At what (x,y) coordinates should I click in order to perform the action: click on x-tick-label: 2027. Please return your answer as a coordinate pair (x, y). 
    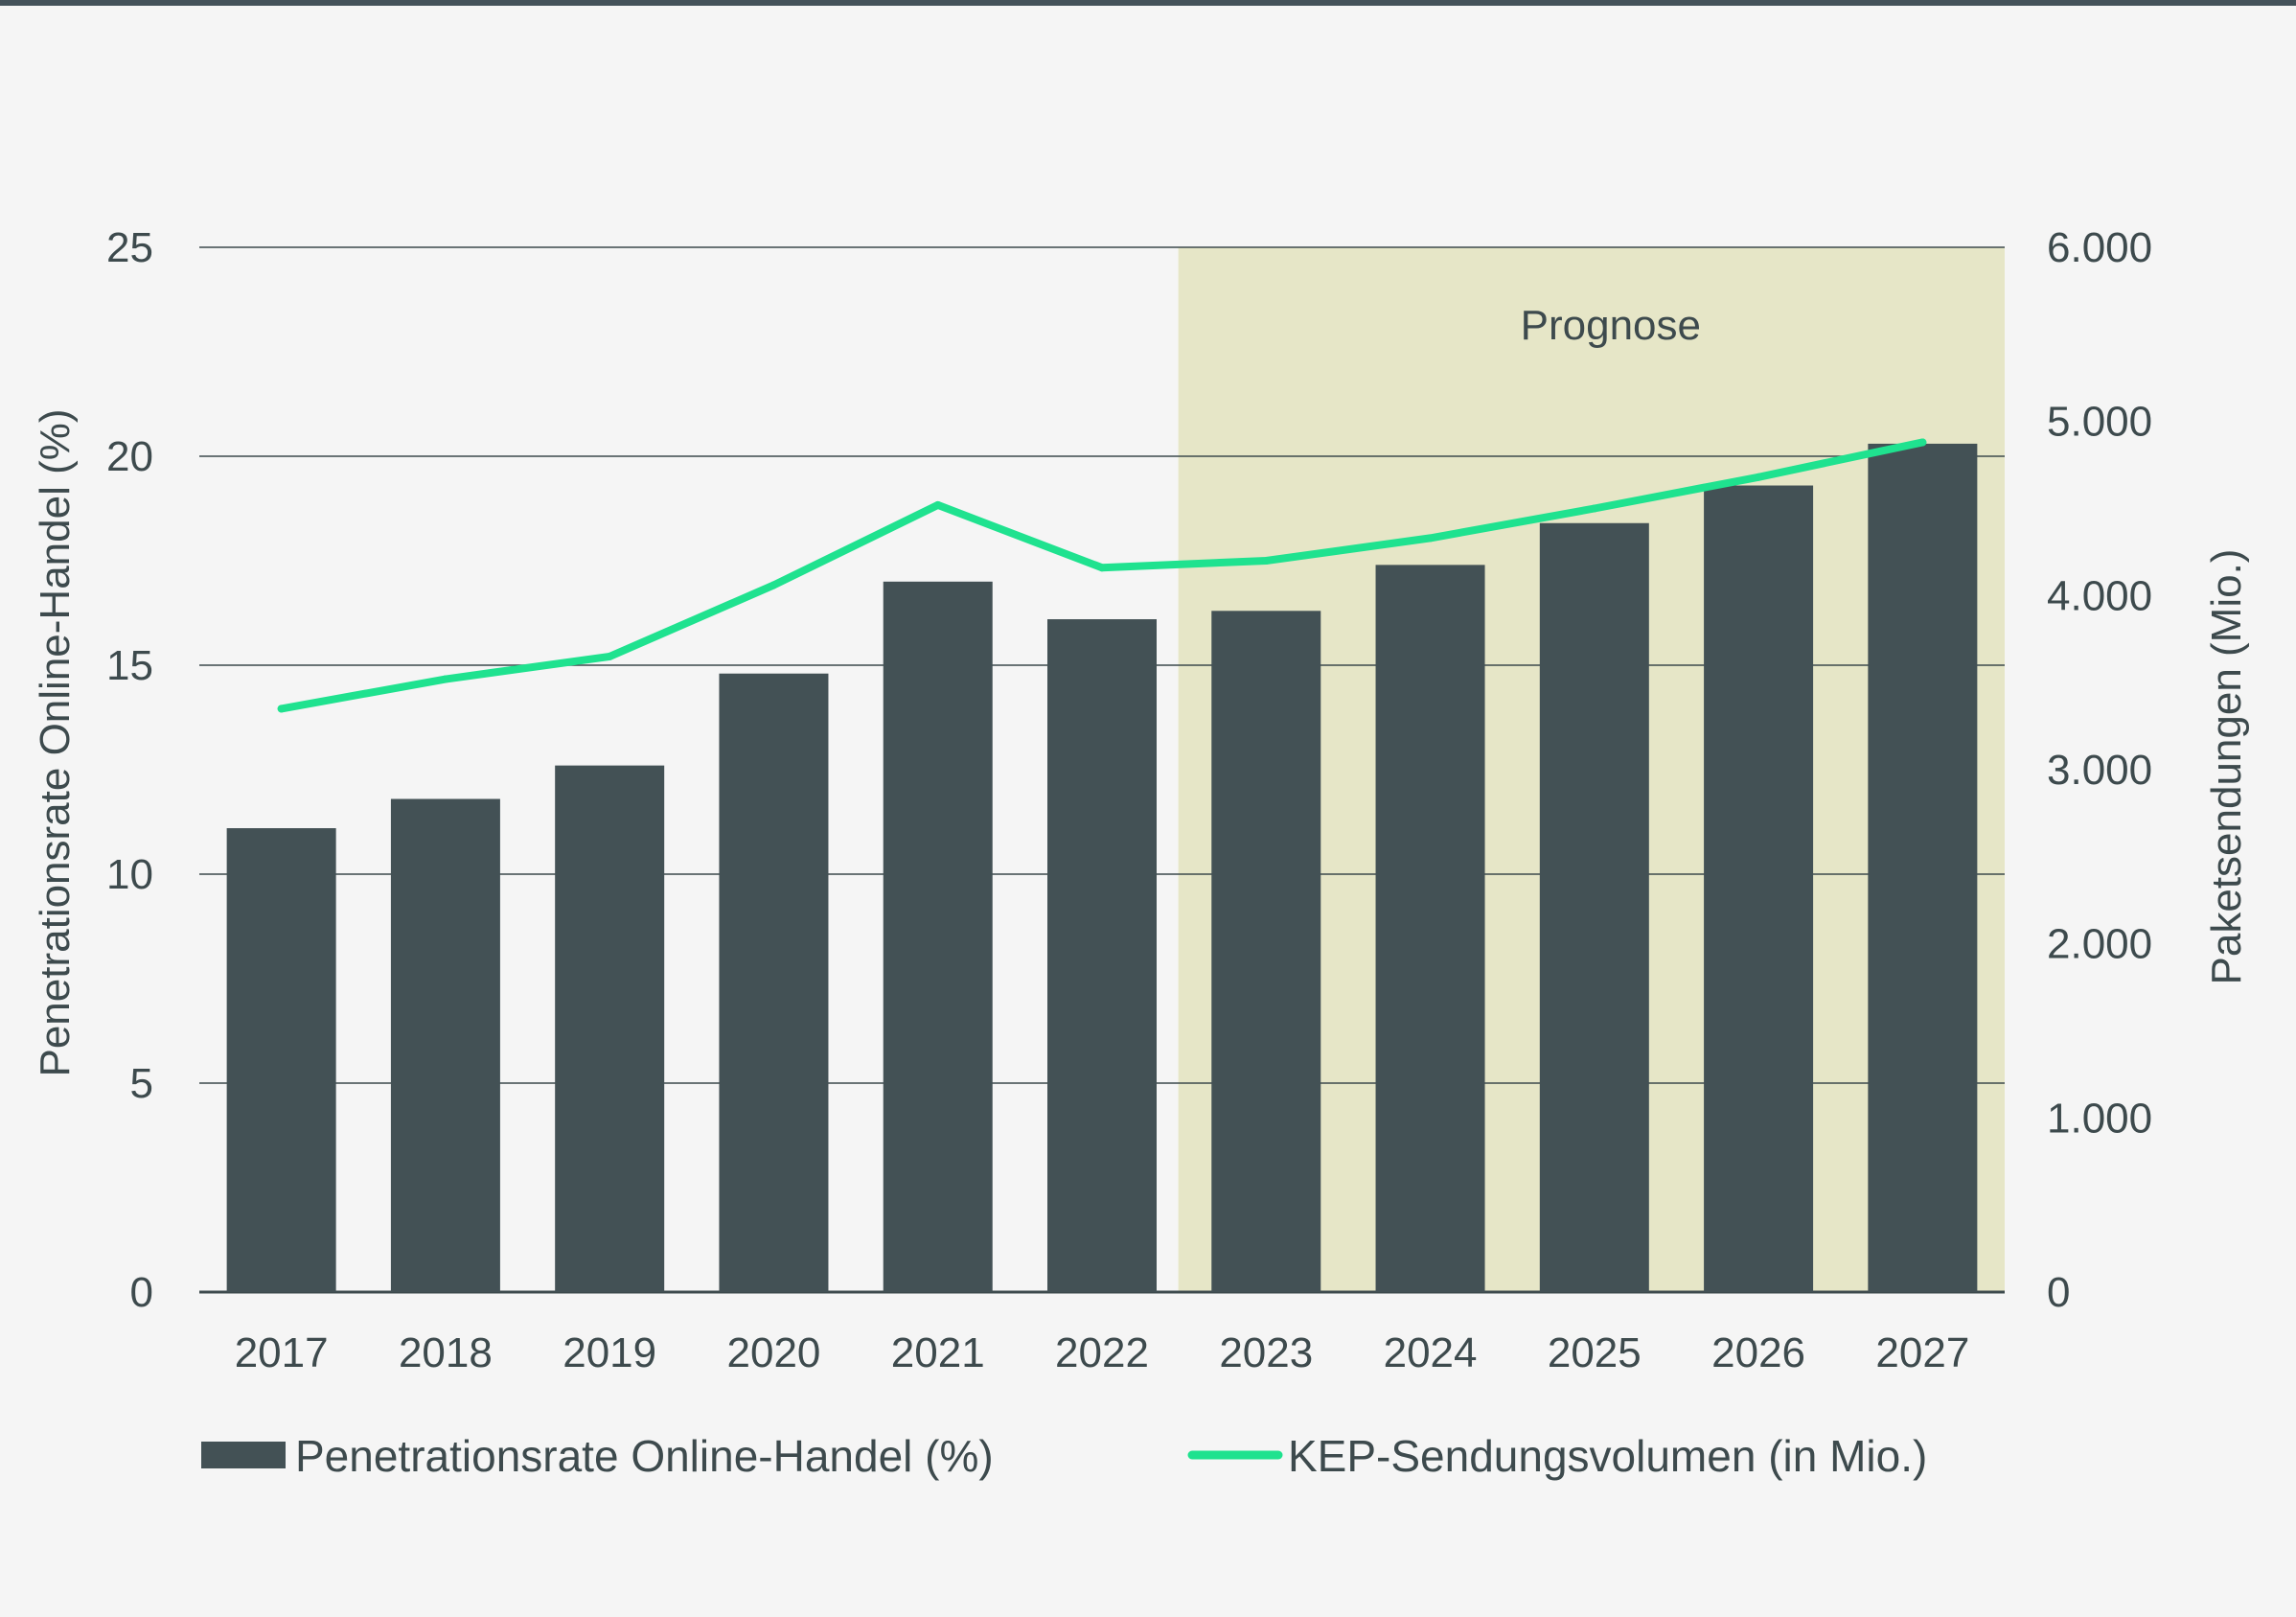
    Looking at the image, I should click on (1922, 1352).